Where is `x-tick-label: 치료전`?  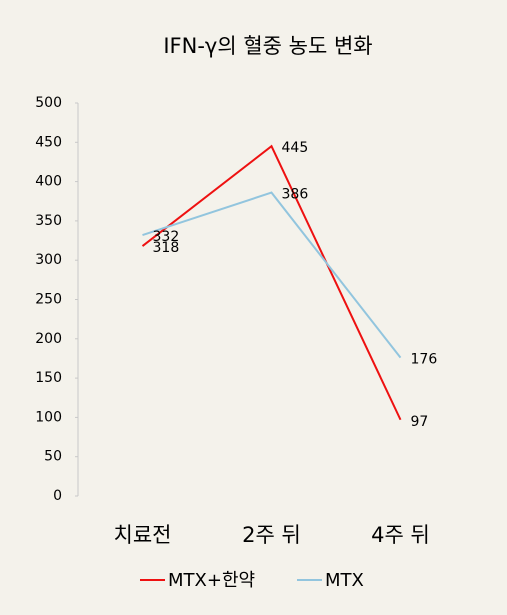 x-tick-label: 치료전 is located at coordinates (143, 535).